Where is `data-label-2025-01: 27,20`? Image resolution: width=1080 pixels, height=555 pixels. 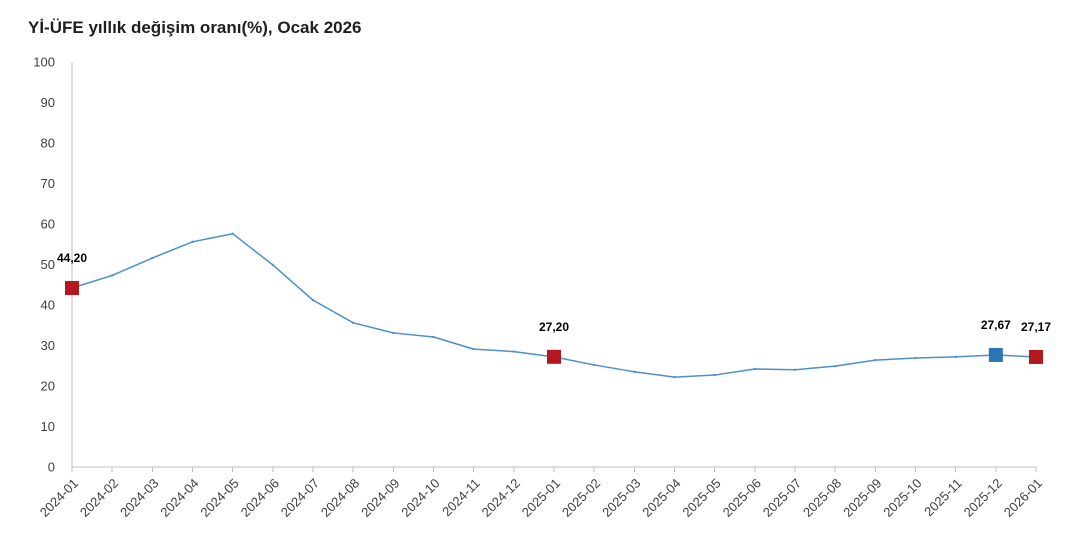
data-label-2025-01: 27,20 is located at coordinates (554, 327).